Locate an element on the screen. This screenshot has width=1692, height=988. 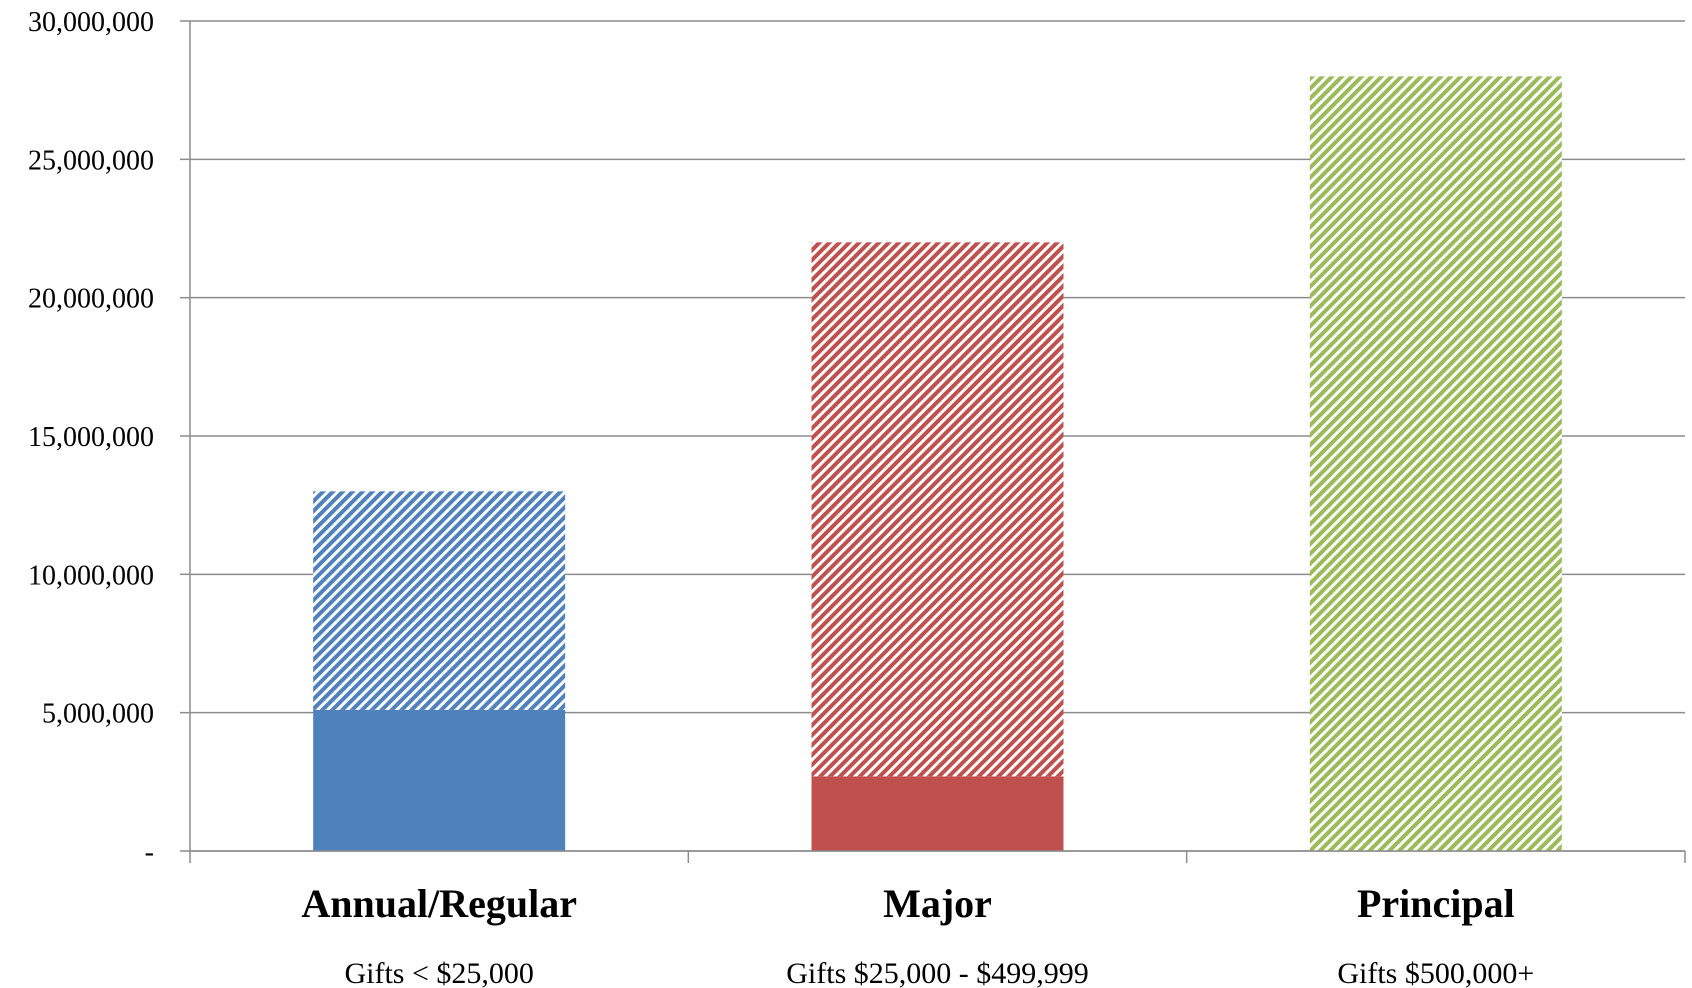
x-category-label: Major is located at coordinates (937, 903).